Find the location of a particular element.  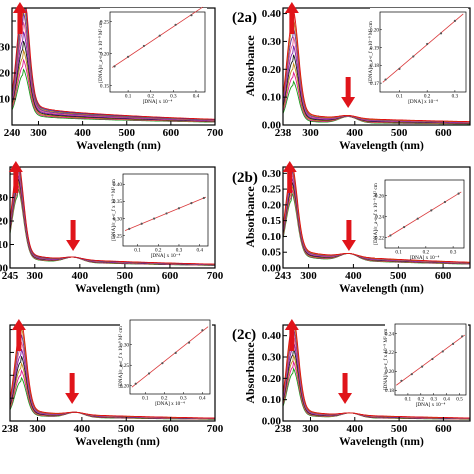

y-tick-label: 0.40 is located at coordinates (272, 14).